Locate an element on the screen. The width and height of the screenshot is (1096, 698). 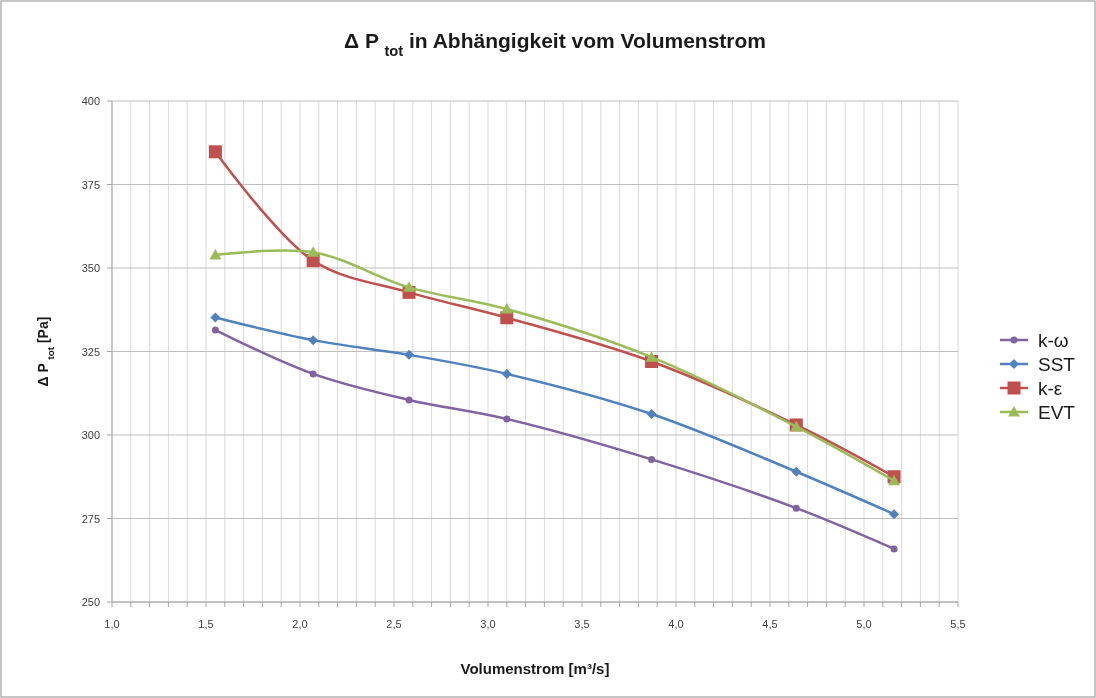
y-tick-label: 300 is located at coordinates (90, 435).